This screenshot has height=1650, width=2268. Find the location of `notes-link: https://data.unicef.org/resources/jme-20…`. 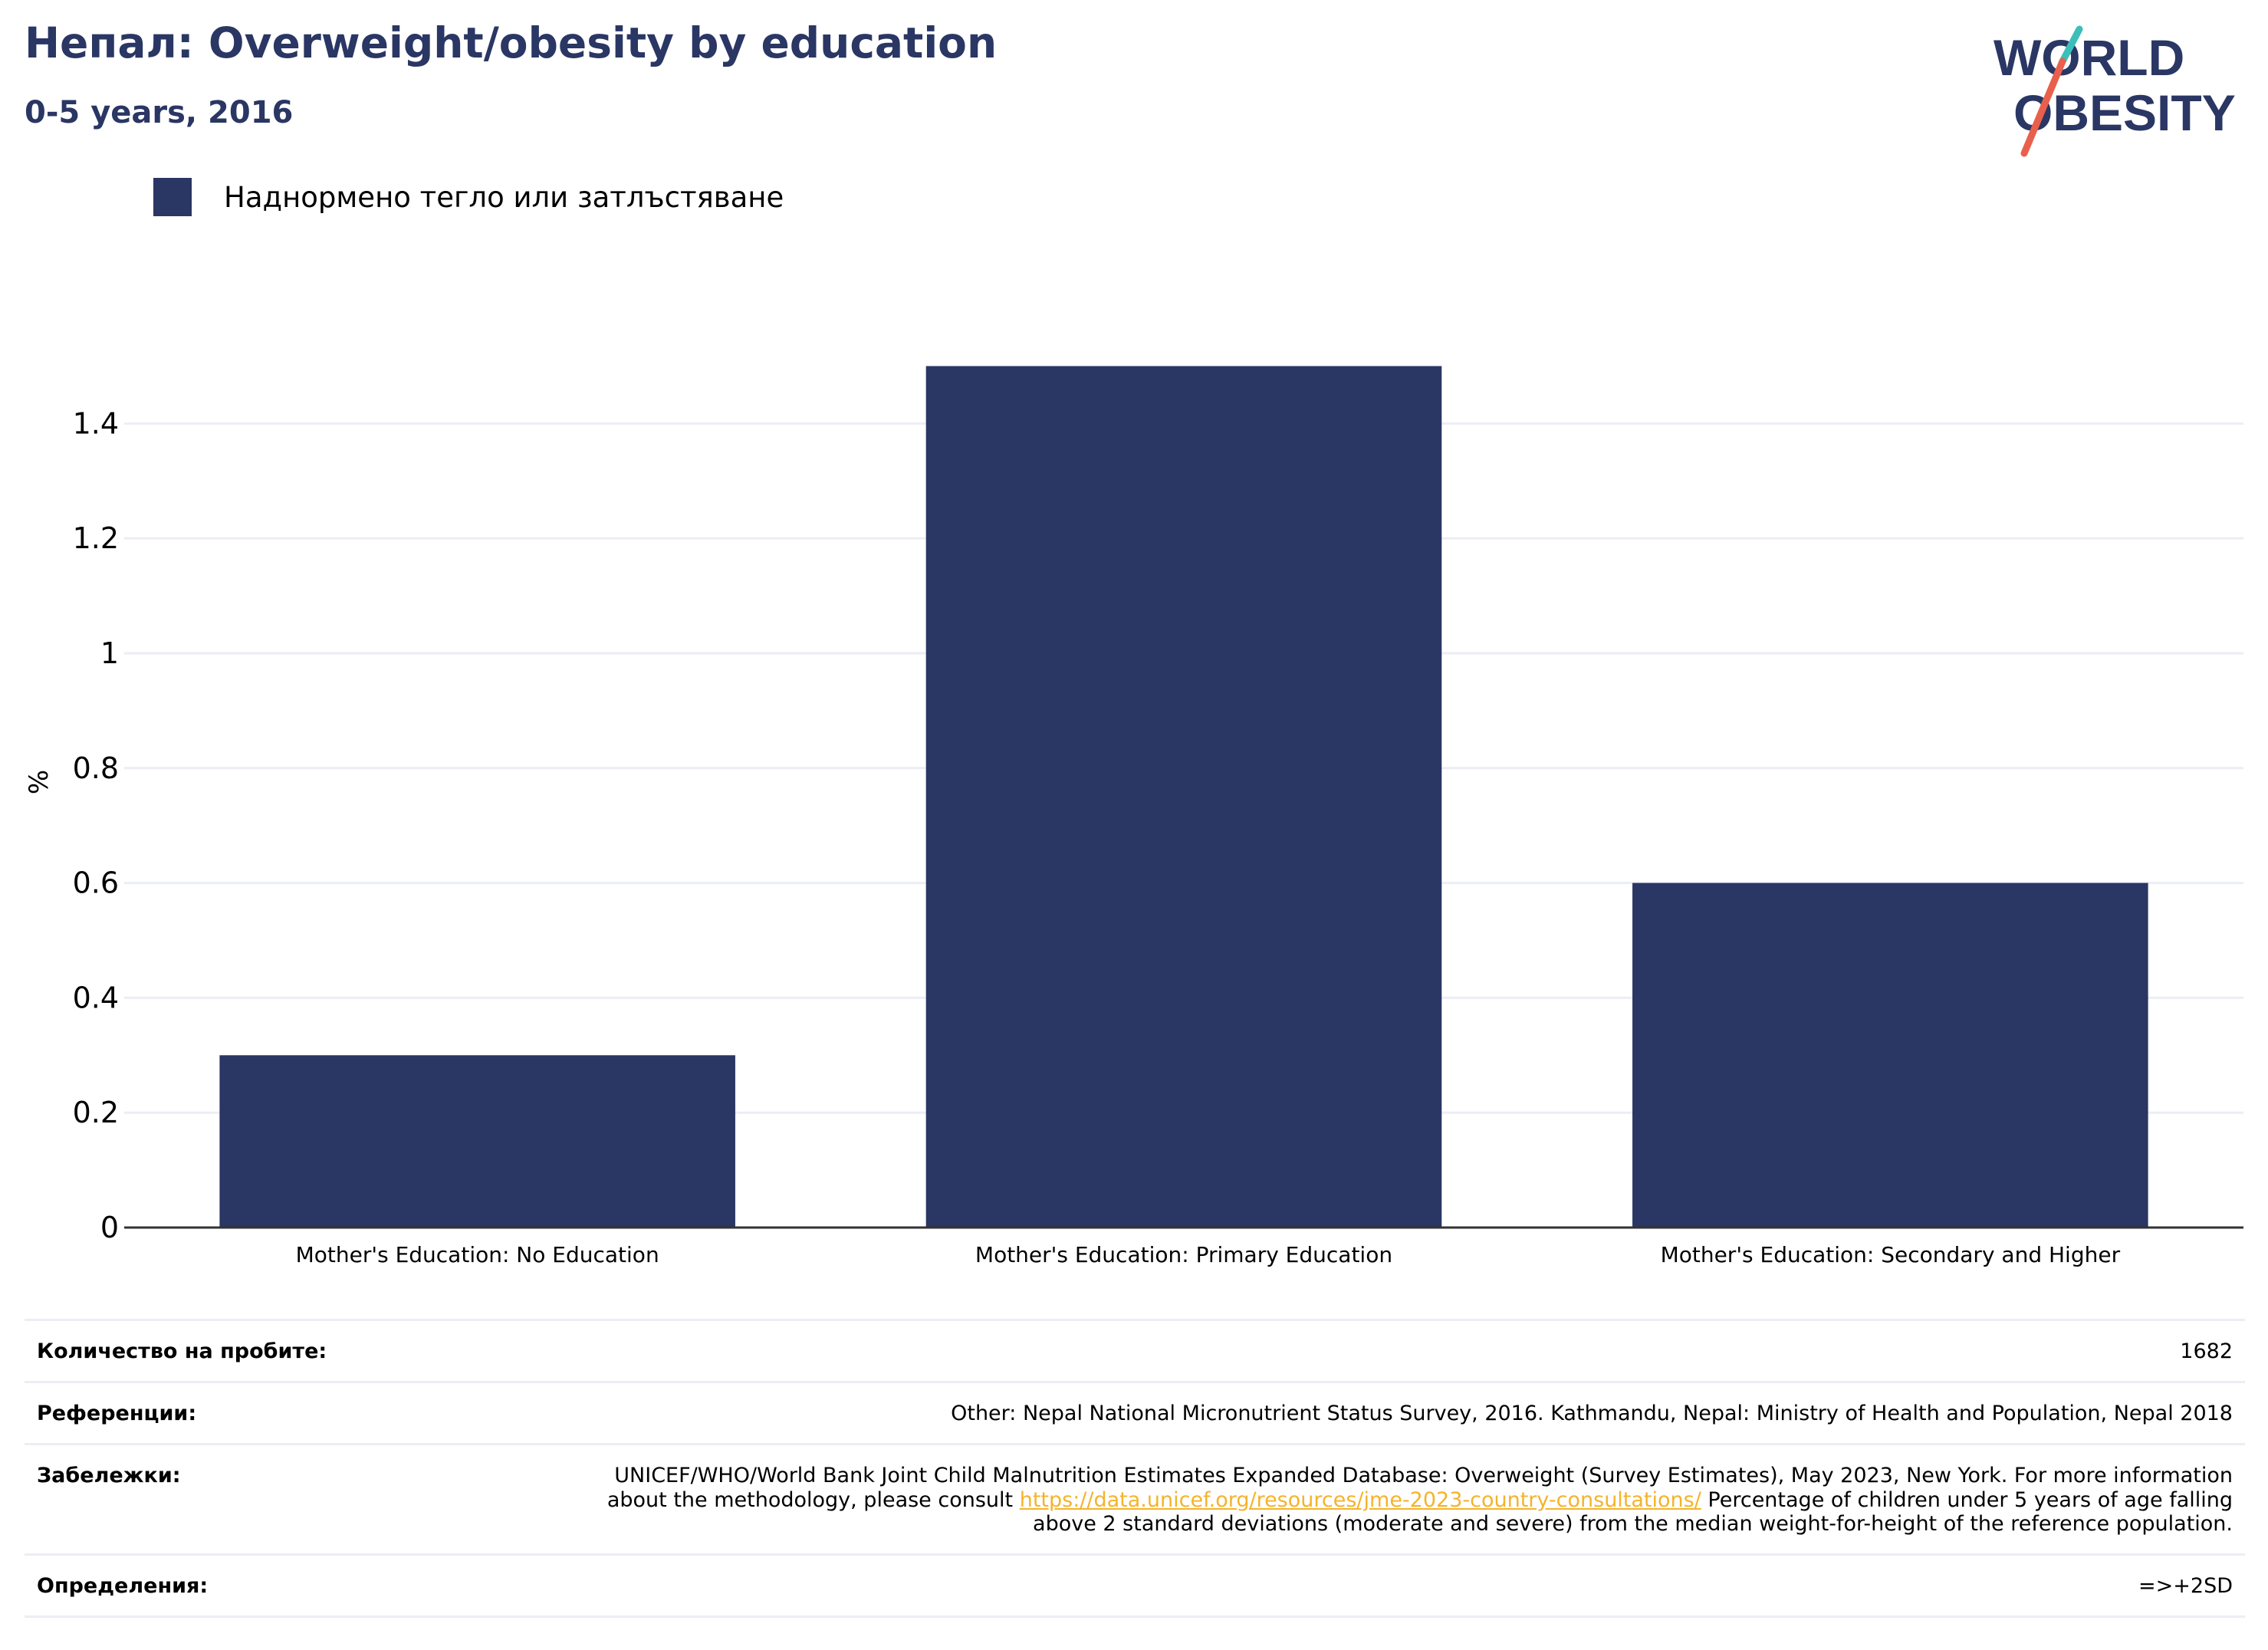

notes-link: https://data.unicef.org/resources/jme-20… is located at coordinates (1360, 1499).